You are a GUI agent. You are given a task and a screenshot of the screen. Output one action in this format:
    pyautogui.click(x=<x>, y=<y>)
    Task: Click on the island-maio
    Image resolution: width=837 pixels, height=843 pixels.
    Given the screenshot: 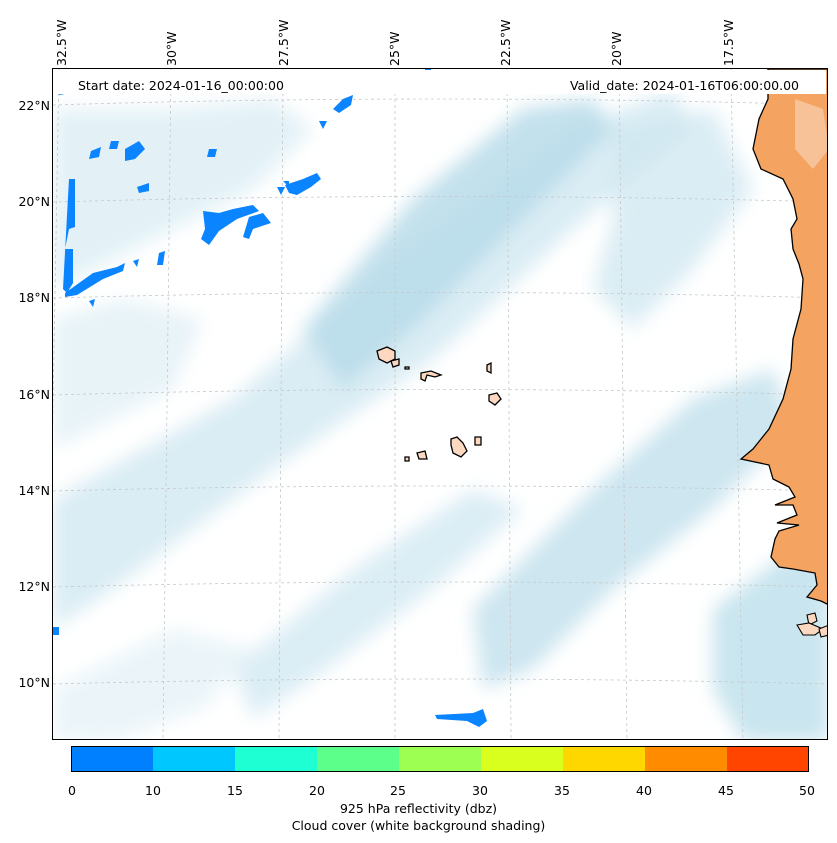 What is the action you would take?
    pyautogui.click(x=478, y=441)
    